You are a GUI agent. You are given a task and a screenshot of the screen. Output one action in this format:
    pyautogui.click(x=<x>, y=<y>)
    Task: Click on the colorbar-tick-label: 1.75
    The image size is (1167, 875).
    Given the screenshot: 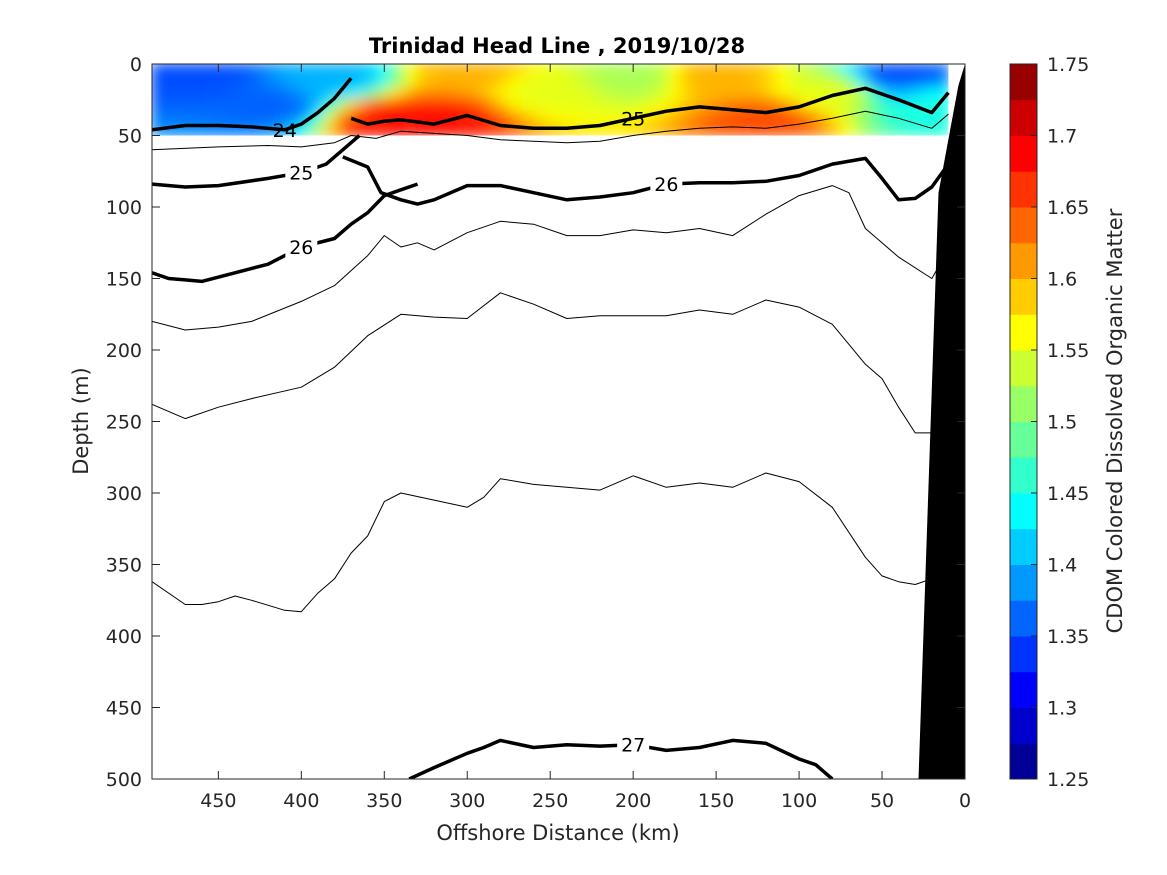 What is the action you would take?
    pyautogui.click(x=1068, y=65)
    